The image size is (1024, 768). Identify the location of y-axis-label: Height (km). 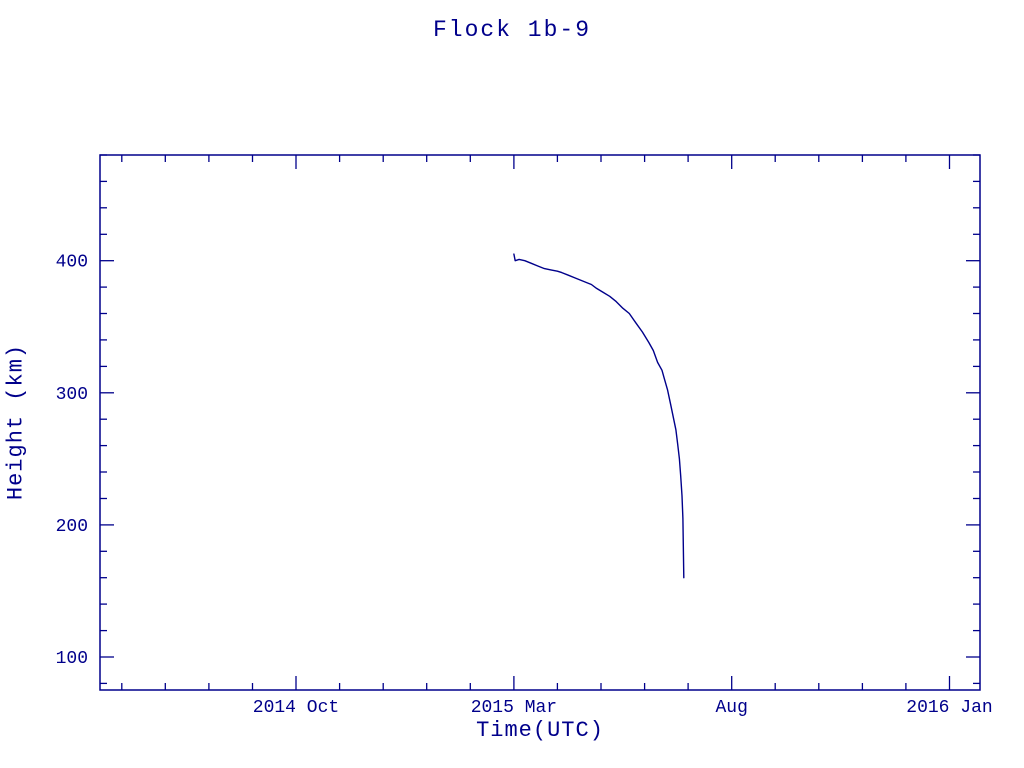
(16, 422).